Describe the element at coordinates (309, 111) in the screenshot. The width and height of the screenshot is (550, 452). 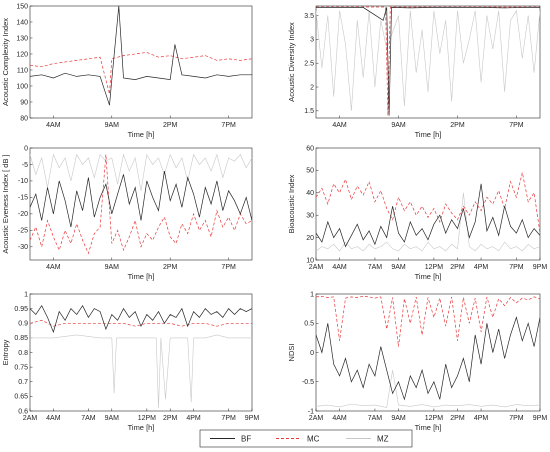
I see `y-tick-label: 1.5` at that location.